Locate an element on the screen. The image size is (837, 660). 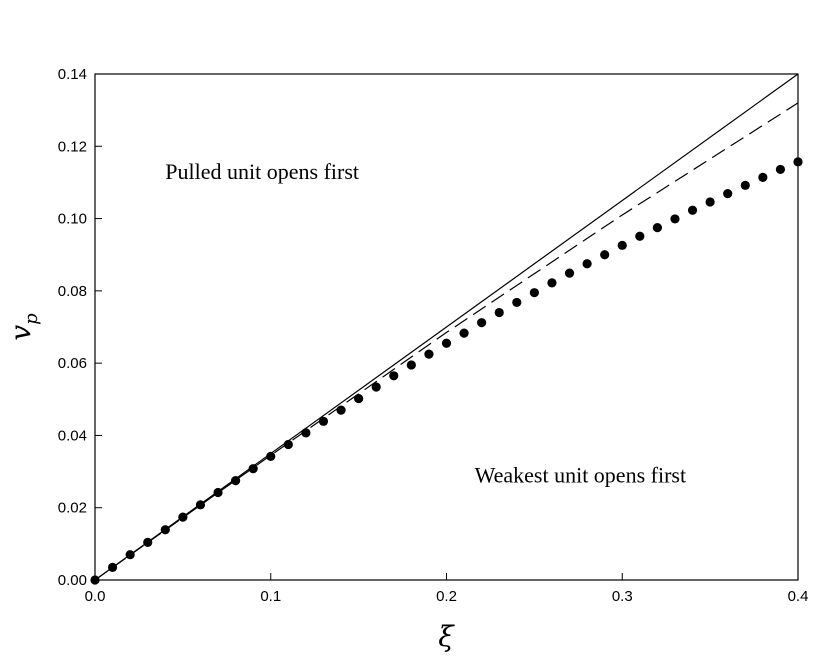
y-tick-label: 0.08 is located at coordinates (72, 291).